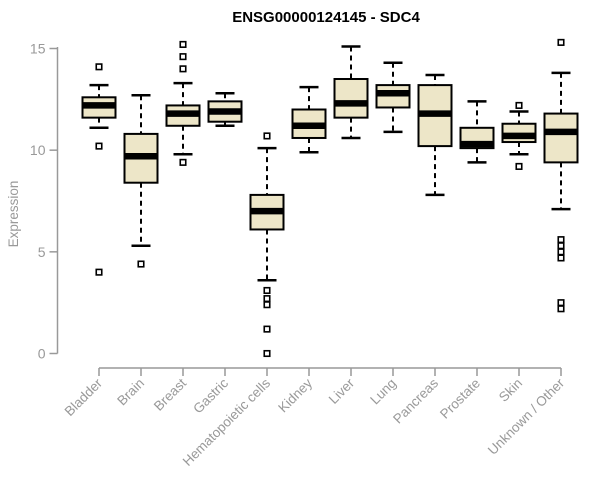 The image size is (600, 500). What do you see at coordinates (526, 416) in the screenshot?
I see `x-tick-label: Unknown / Other` at bounding box center [526, 416].